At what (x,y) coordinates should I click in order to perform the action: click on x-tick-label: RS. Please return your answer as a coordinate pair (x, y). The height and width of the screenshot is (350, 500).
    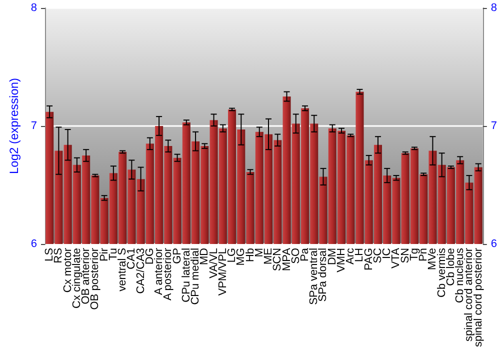
    Looking at the image, I should click on (58, 256).